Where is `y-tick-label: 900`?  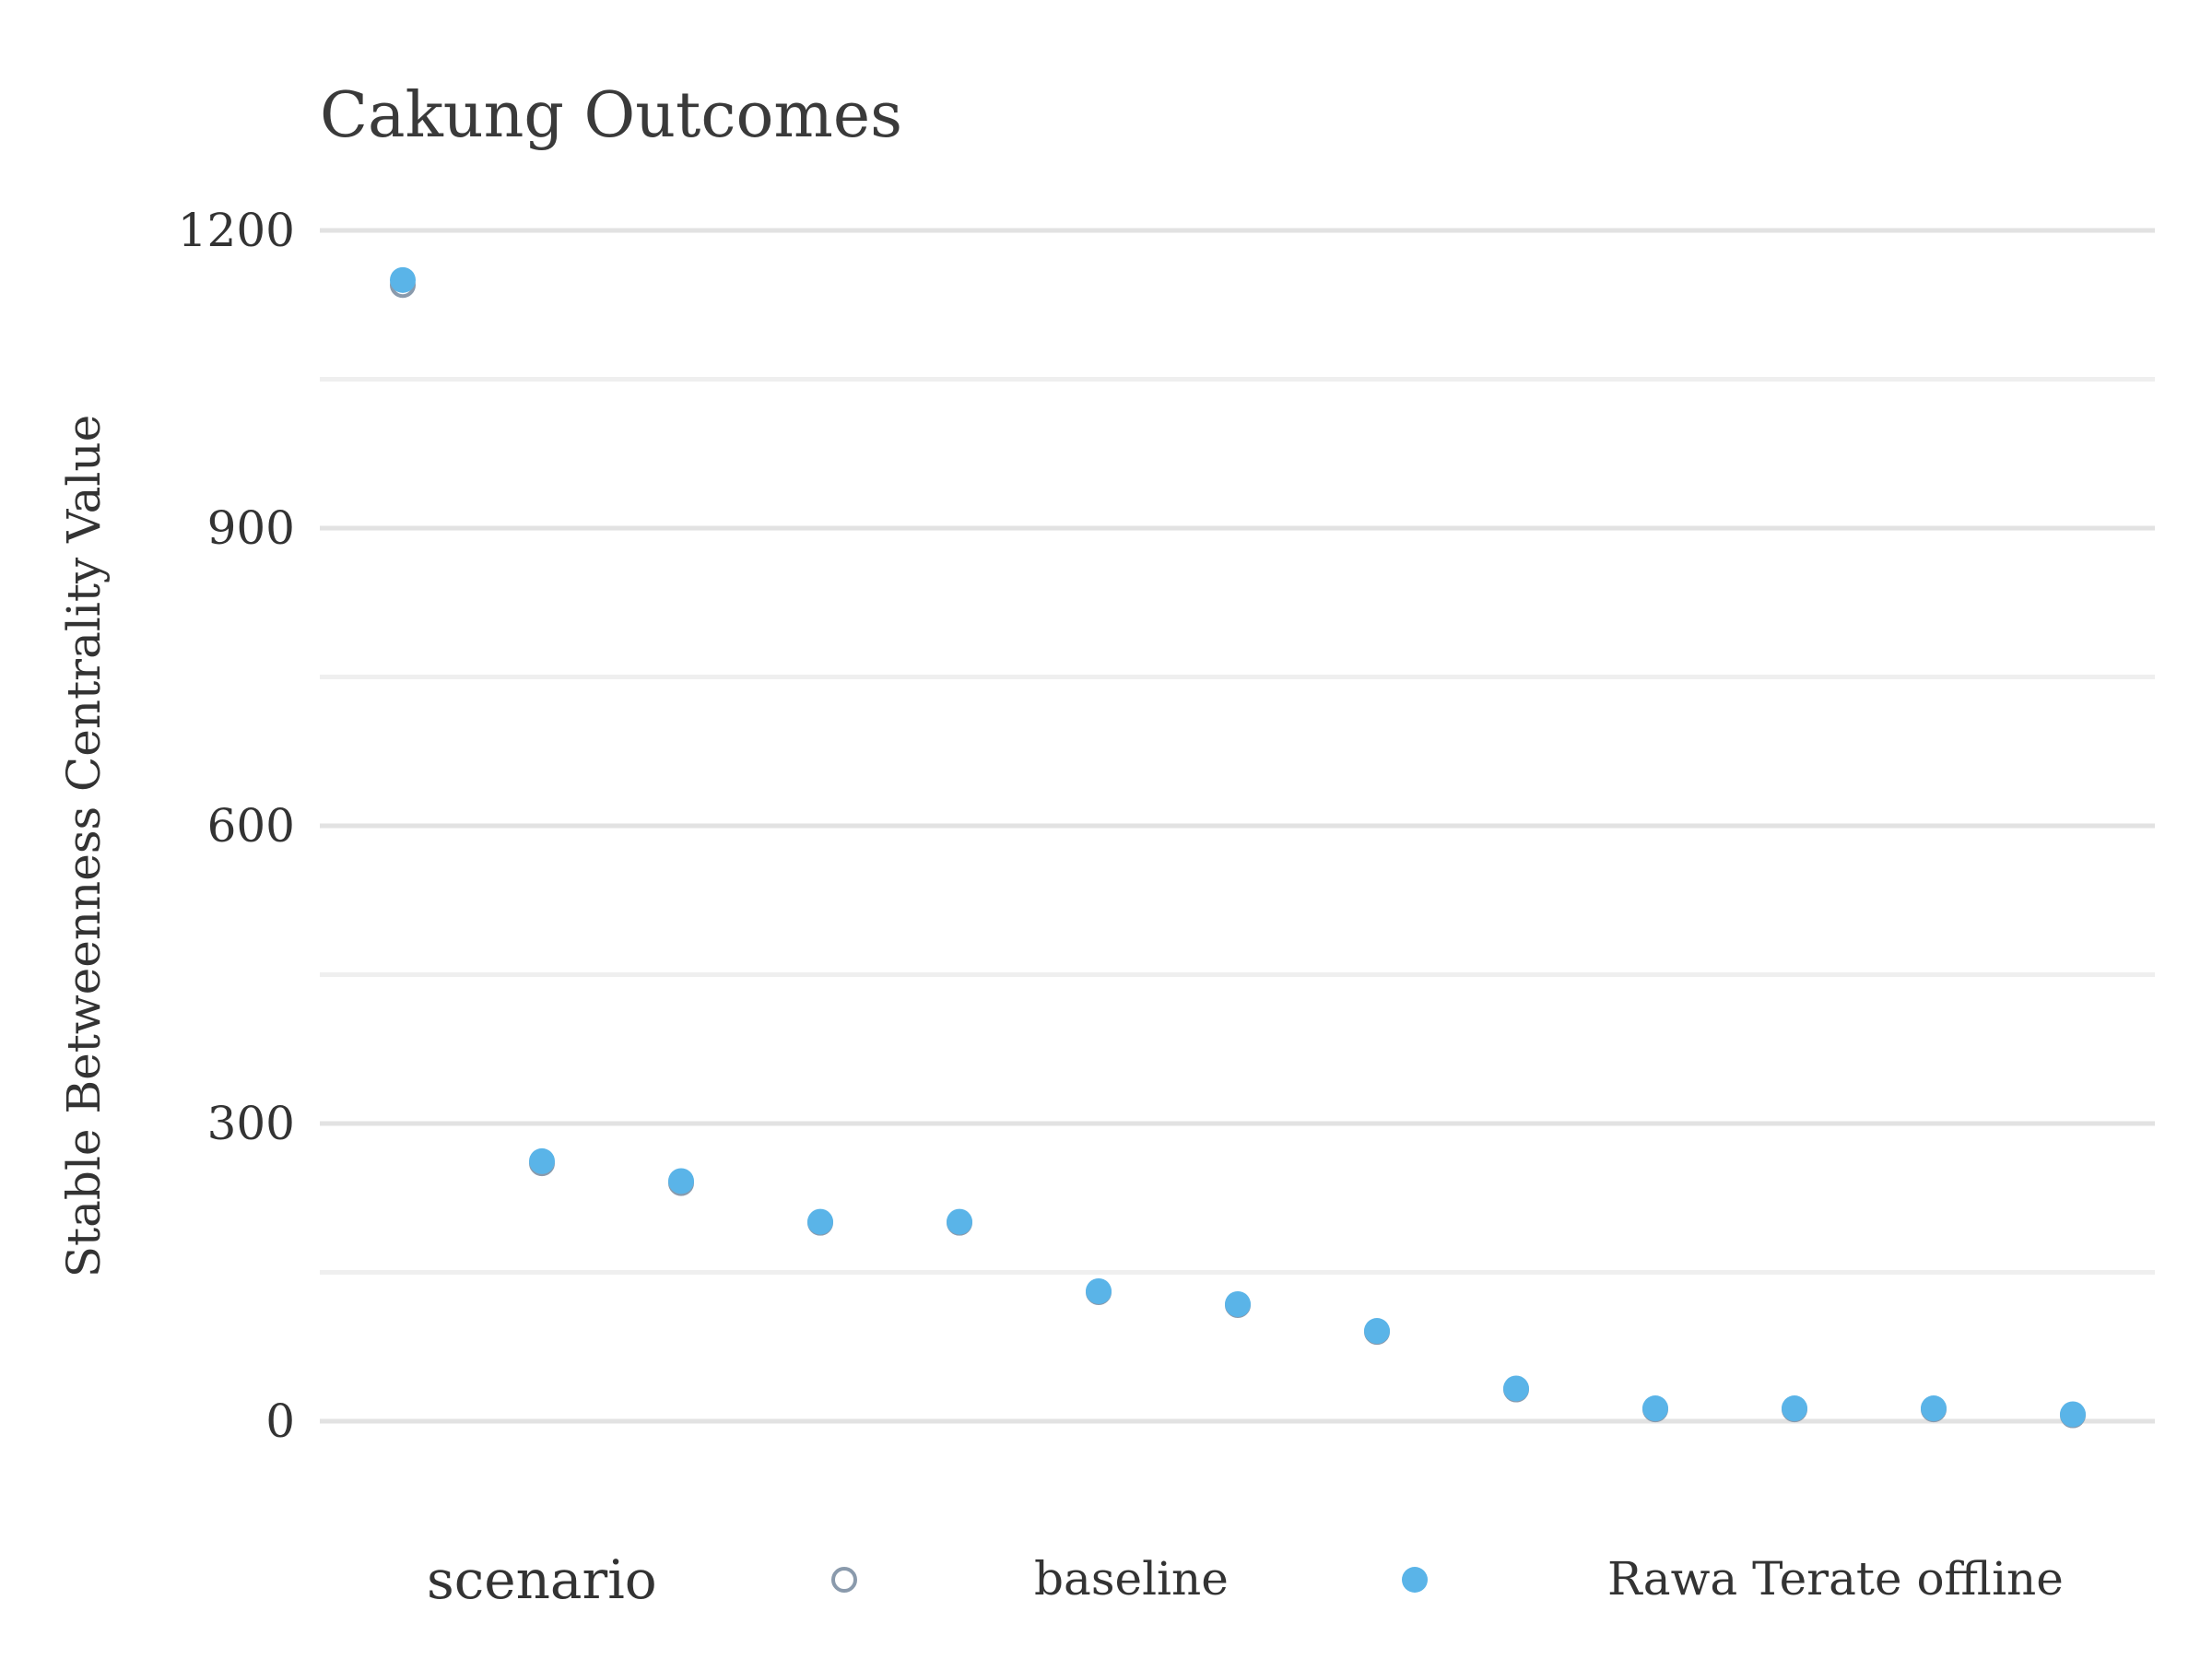
y-tick-label: 900 is located at coordinates (251, 528).